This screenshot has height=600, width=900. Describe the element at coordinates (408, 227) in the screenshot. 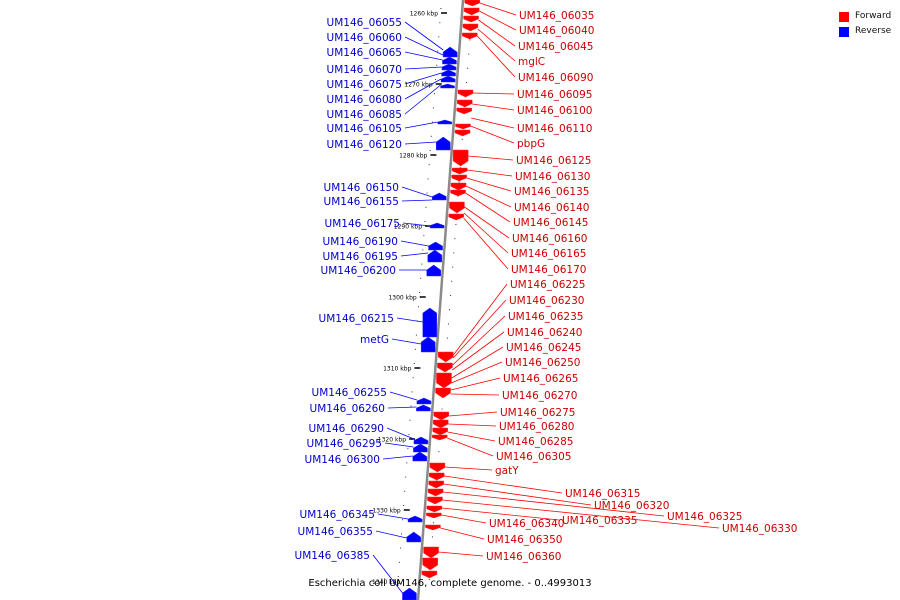

I see `ruler-tick-label: 1290 kbp` at that location.